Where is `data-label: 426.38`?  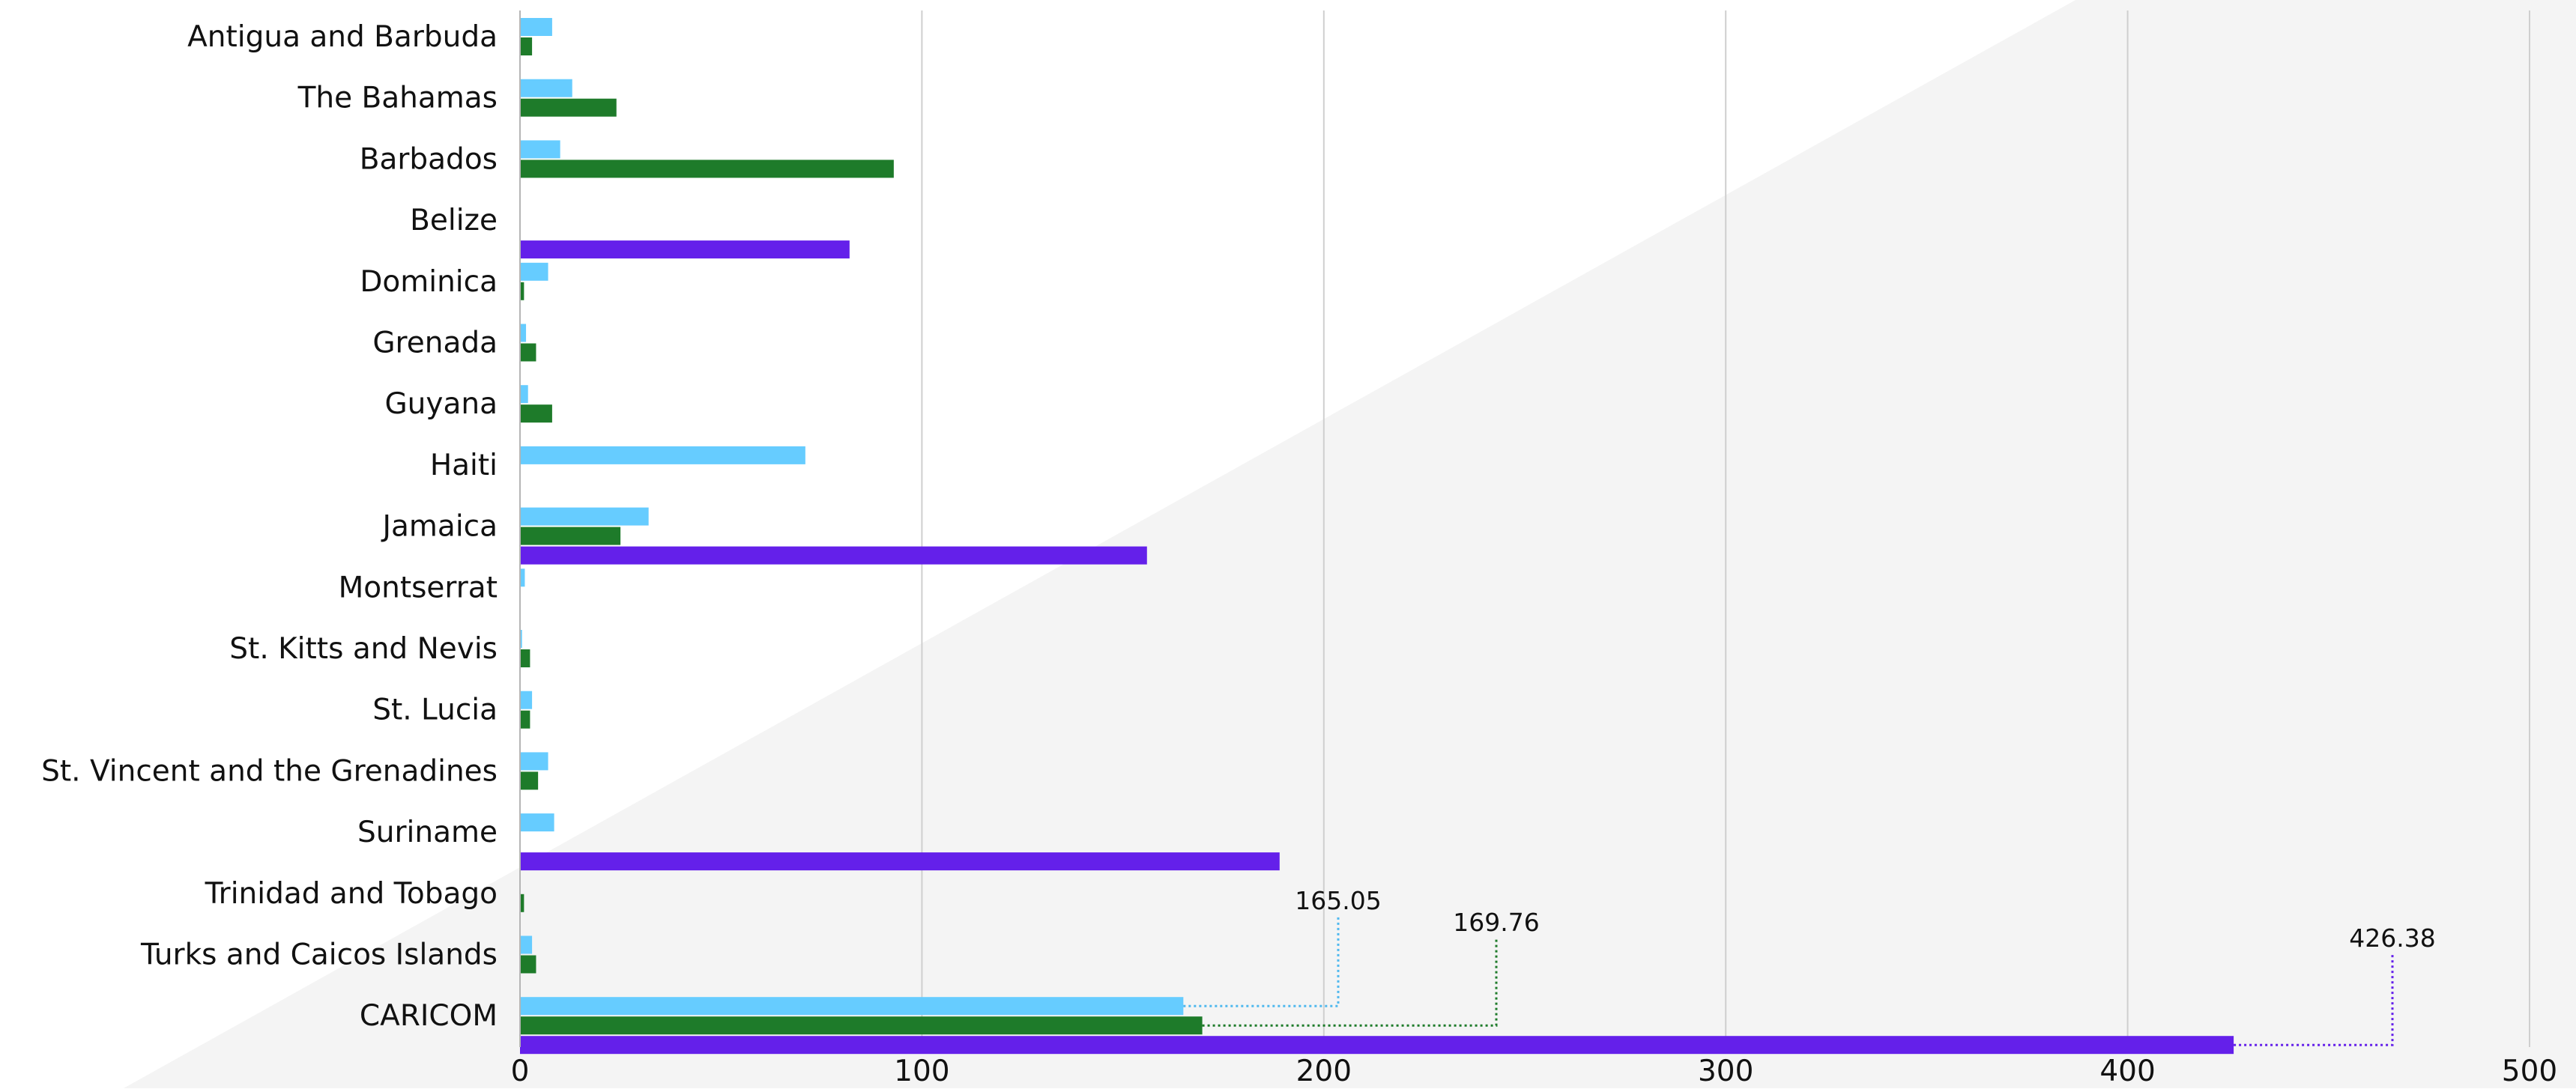 data-label: 426.38 is located at coordinates (2392, 938).